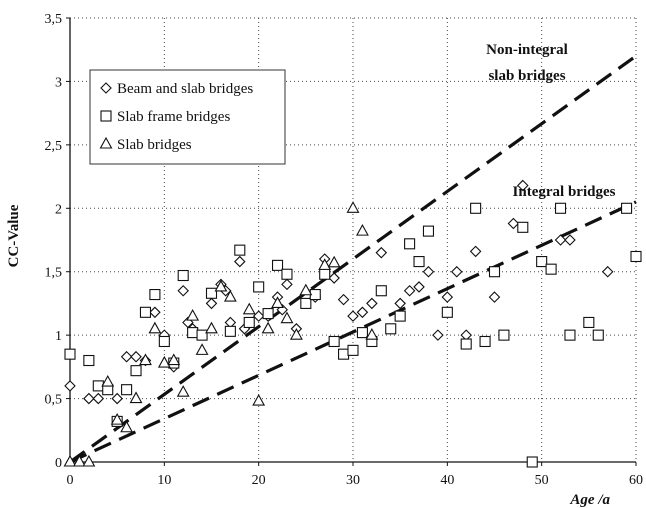 The width and height of the screenshot is (646, 508). What do you see at coordinates (527, 63) in the screenshot?
I see `annotation-non-integral: Non-integral slab bridges` at bounding box center [527, 63].